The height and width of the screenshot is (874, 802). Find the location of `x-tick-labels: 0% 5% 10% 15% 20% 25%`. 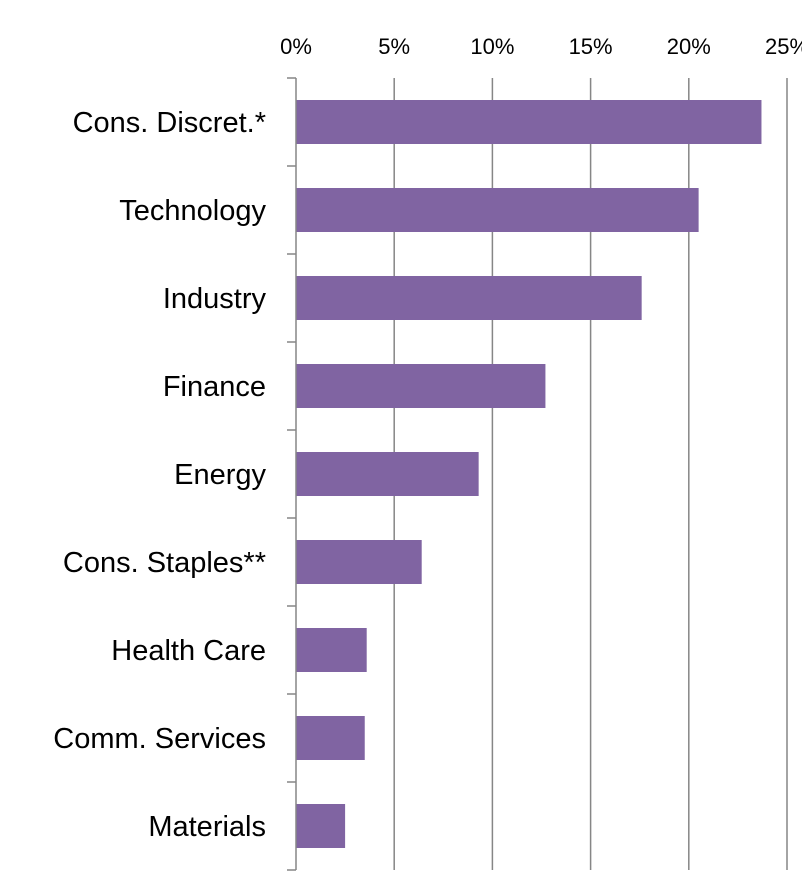

x-tick-labels: 0% 5% 10% 15% 20% 25% is located at coordinates (541, 46).